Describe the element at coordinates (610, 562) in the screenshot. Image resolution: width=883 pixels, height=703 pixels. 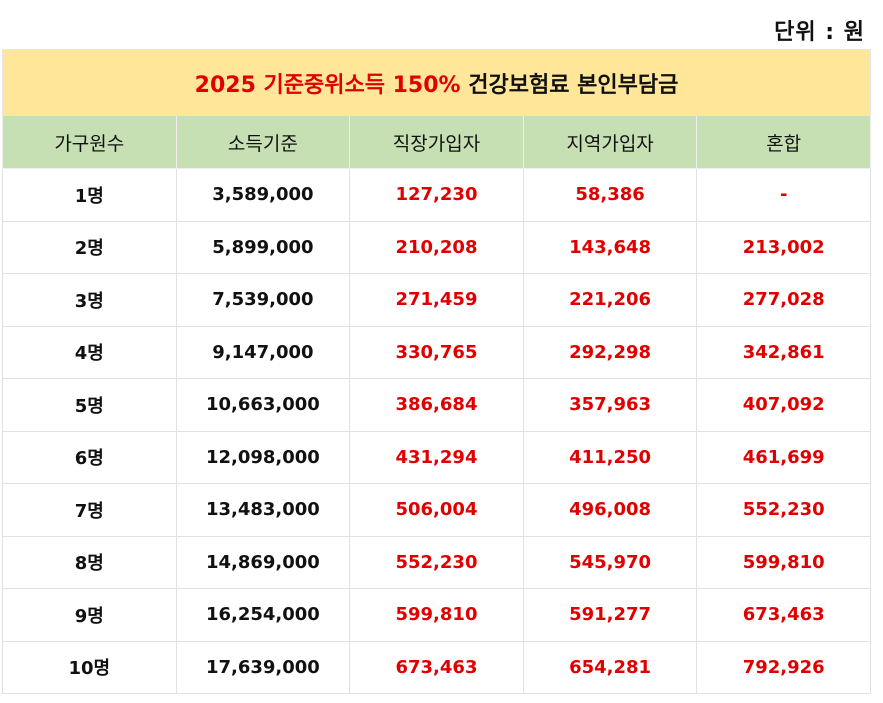
I see `regional-premium-cell: 545,970` at that location.